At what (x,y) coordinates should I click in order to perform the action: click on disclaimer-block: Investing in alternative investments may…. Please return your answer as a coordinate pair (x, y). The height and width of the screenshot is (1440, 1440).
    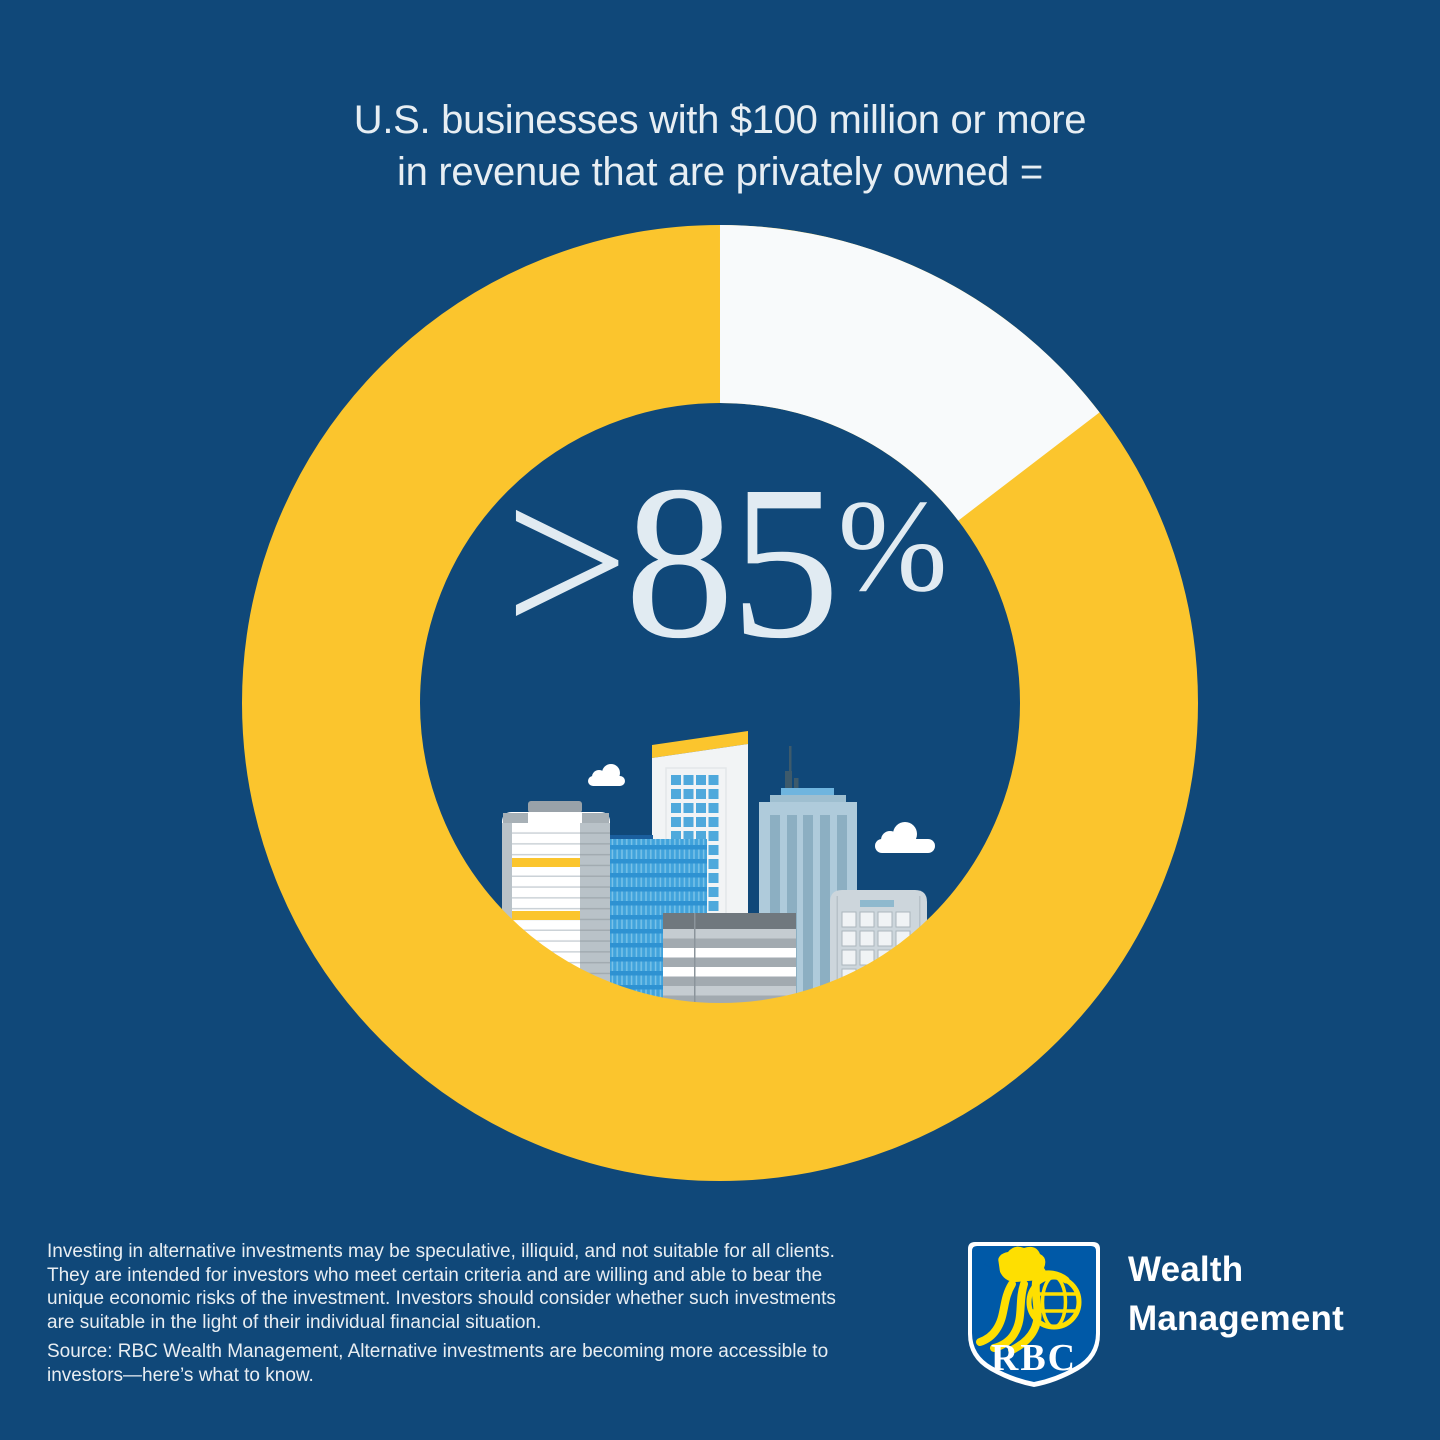
    Looking at the image, I should click on (497, 1313).